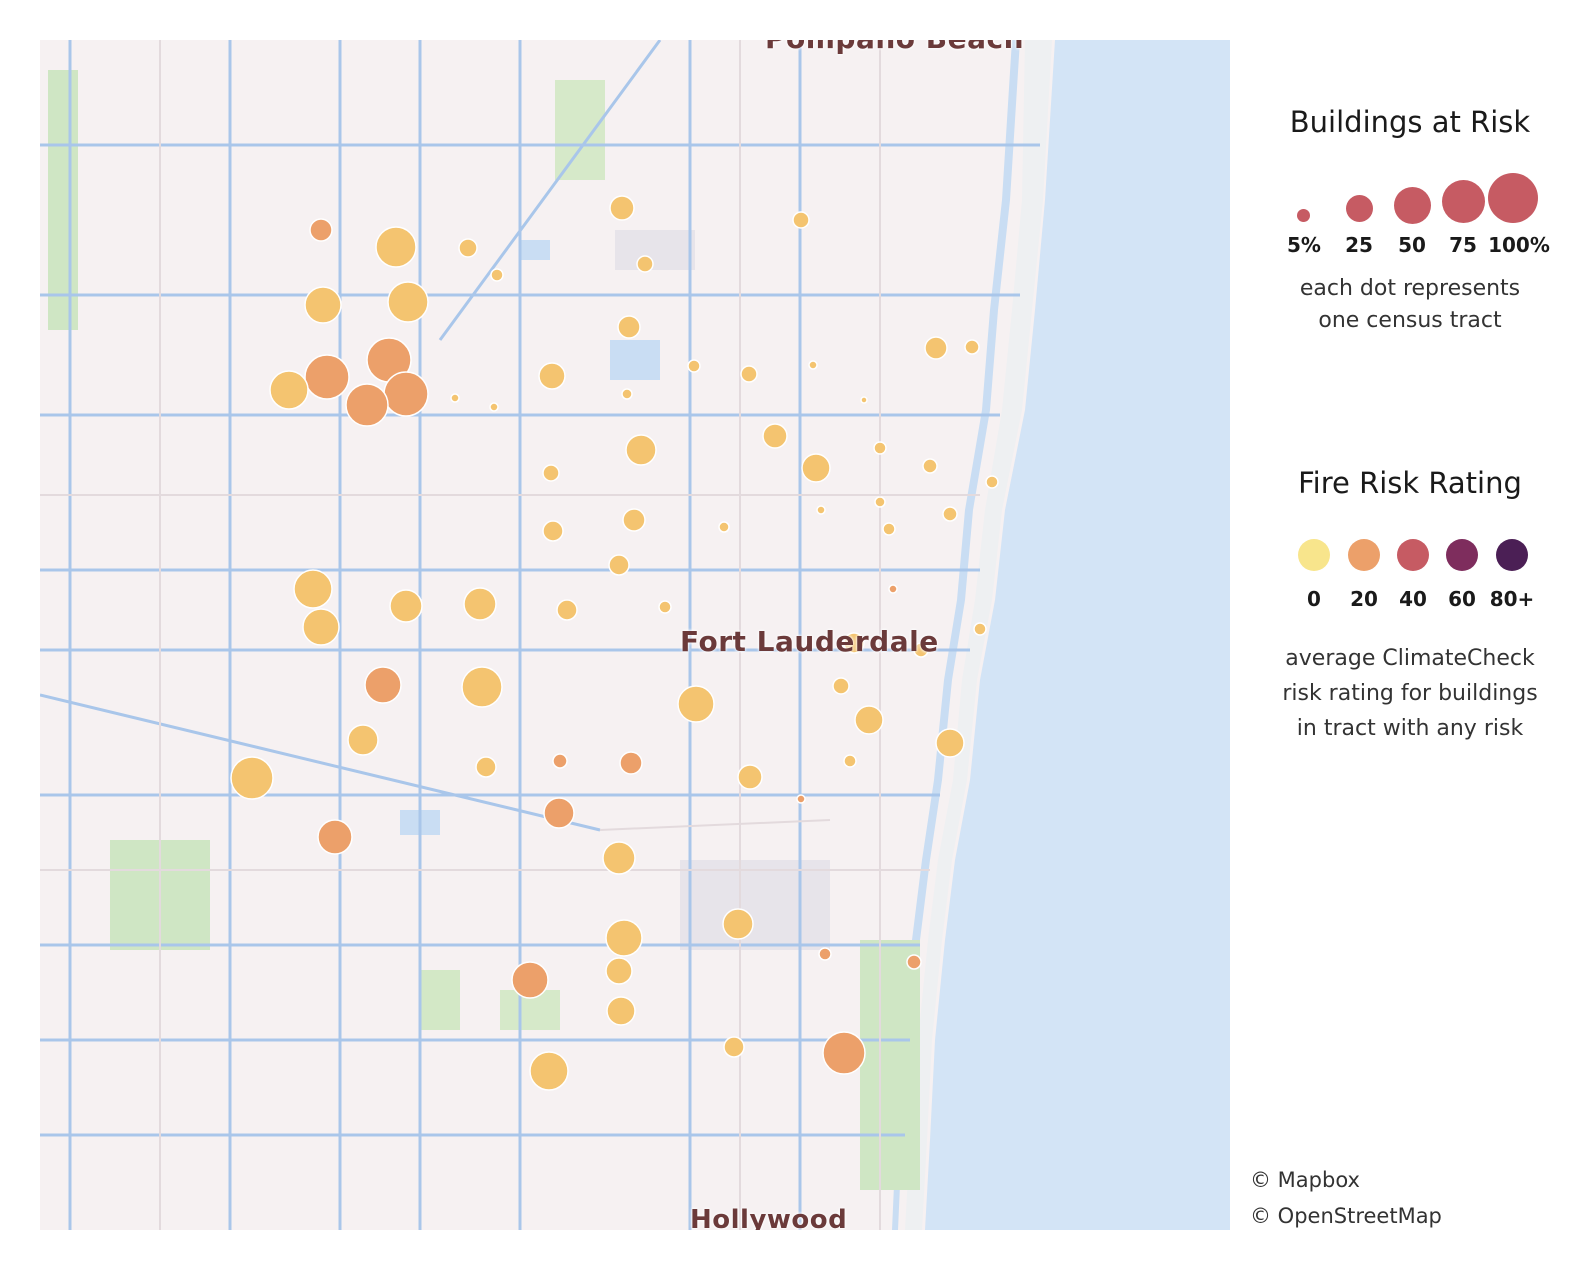 The height and width of the screenshot is (1280, 1580). I want to click on size-caption-2: one census tract, so click(1410, 320).